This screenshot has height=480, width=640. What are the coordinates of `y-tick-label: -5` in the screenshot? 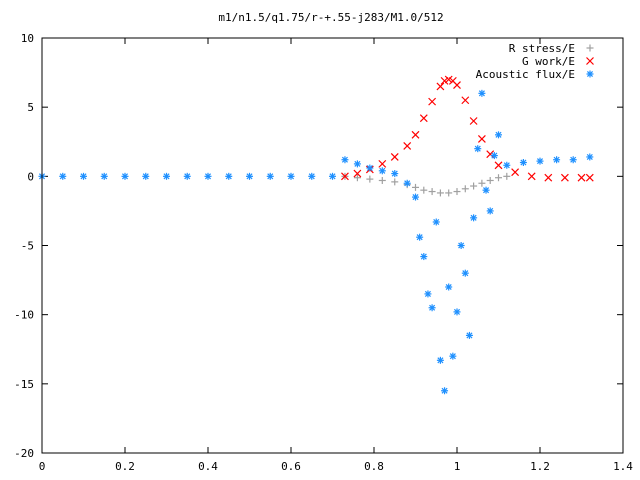 It's located at (27, 246).